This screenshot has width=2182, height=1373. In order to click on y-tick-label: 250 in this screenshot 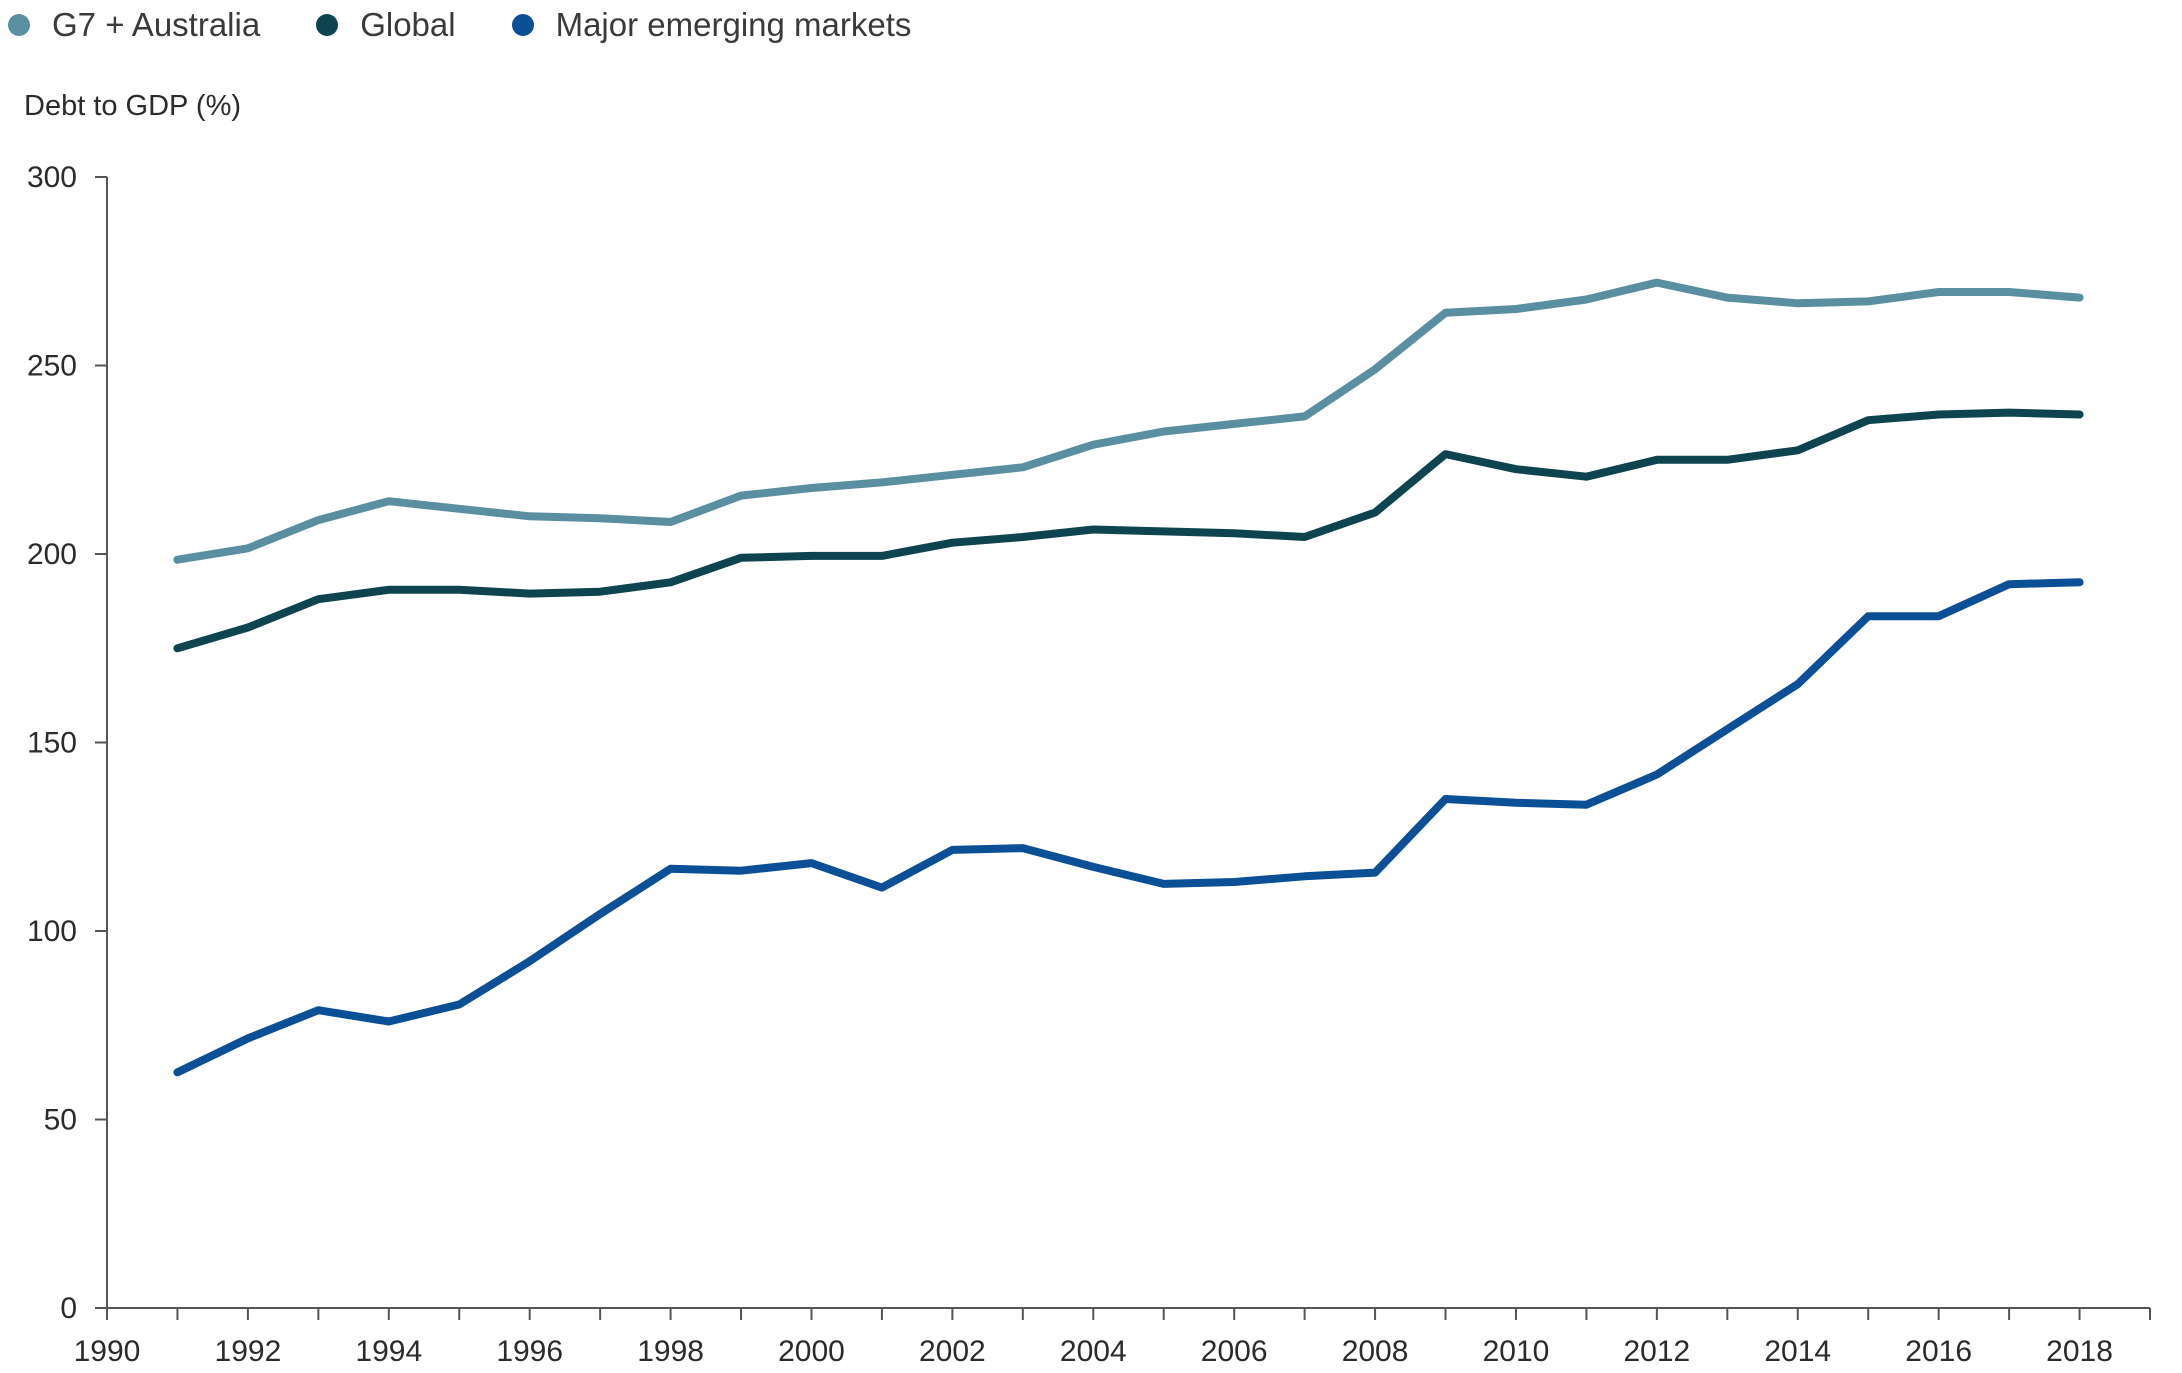, I will do `click(52, 366)`.